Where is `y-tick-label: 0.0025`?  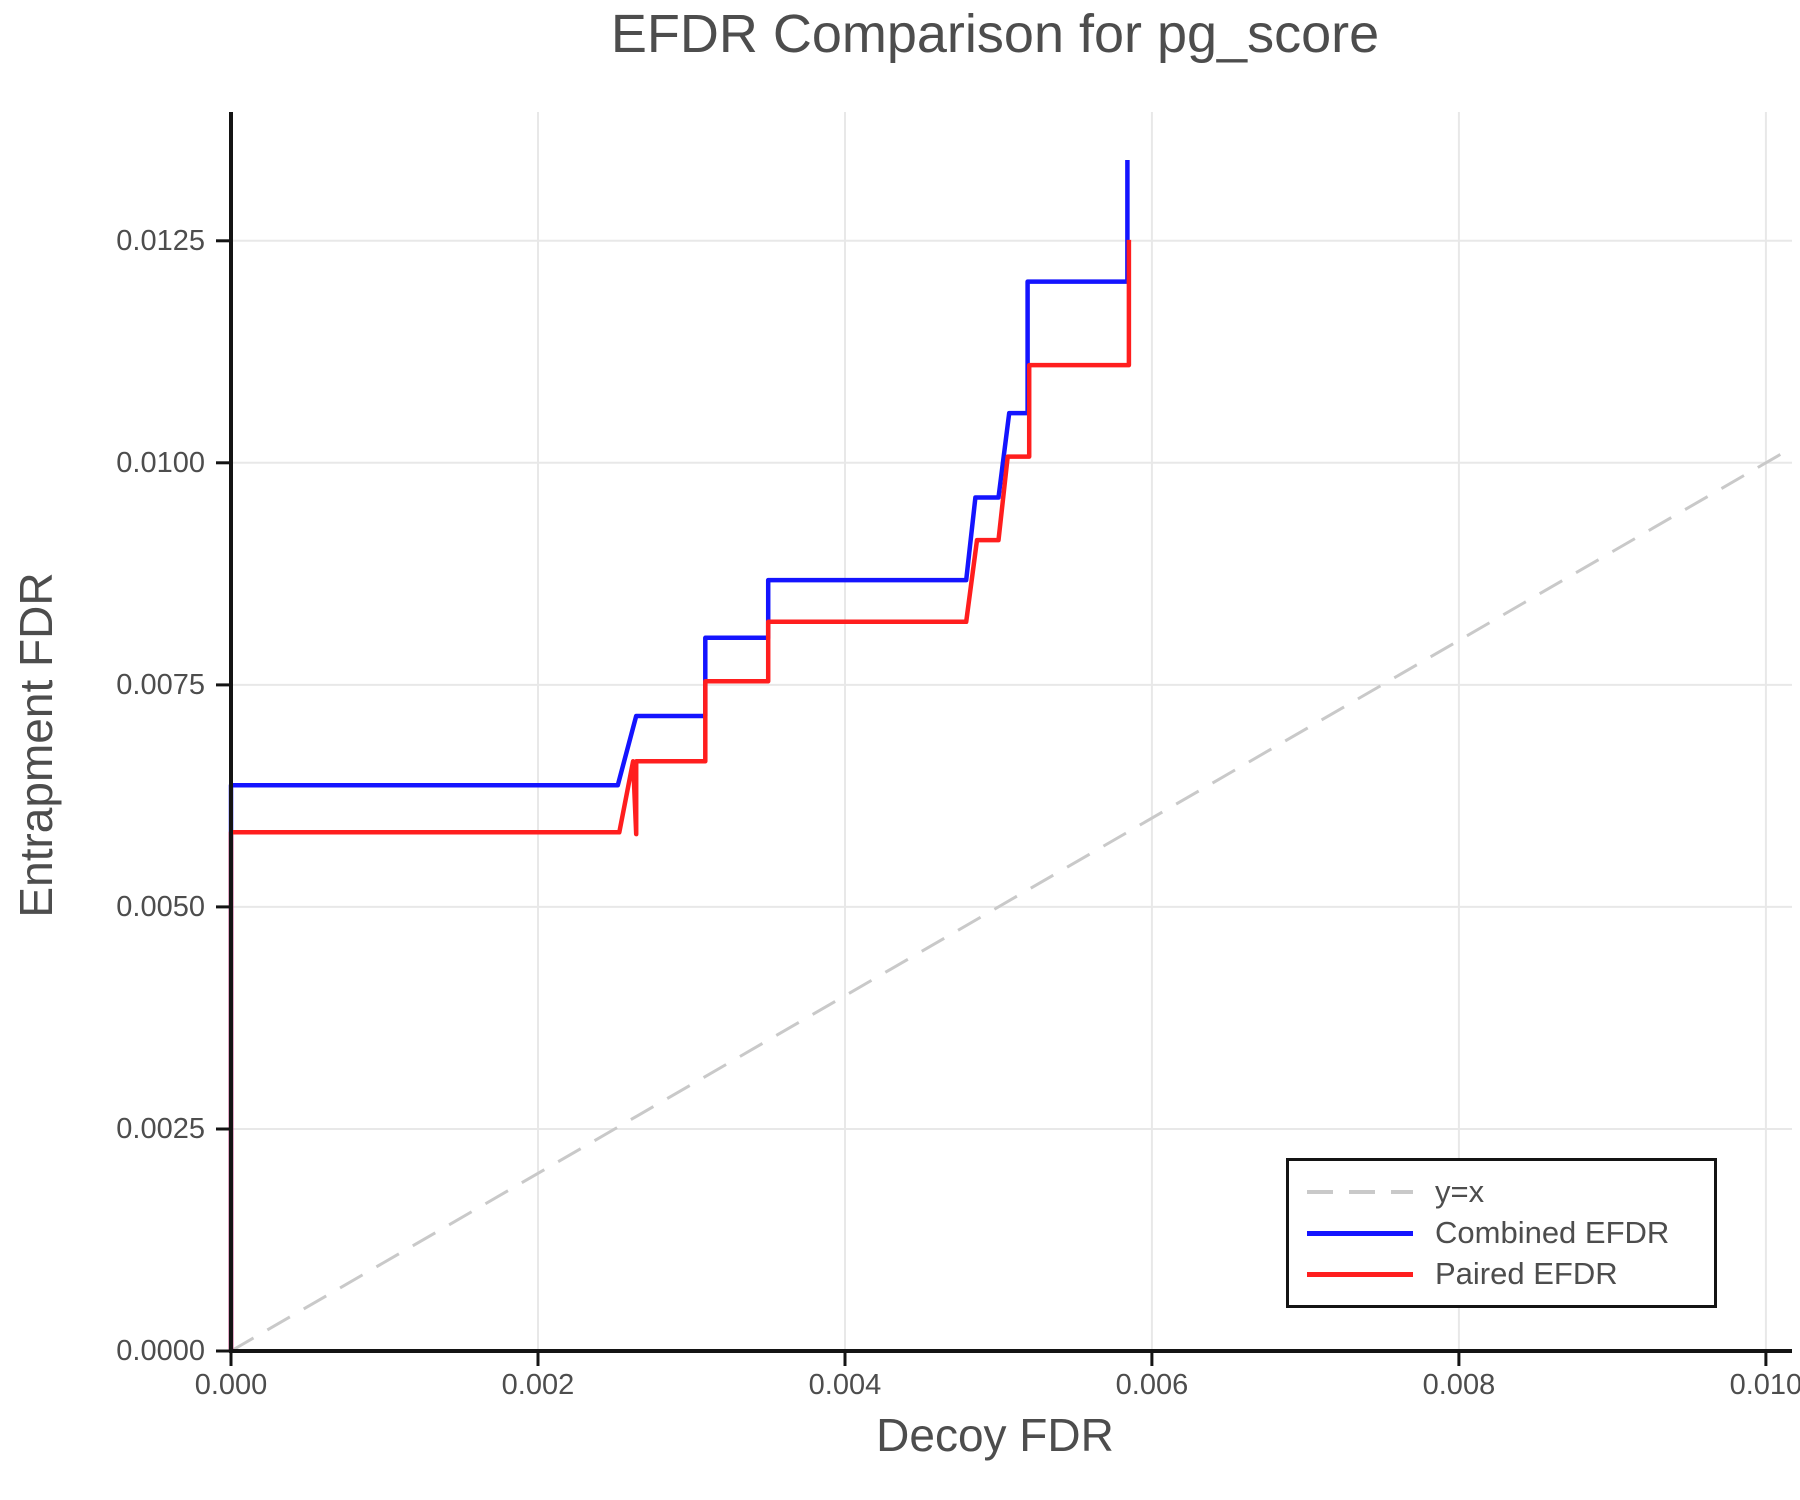 y-tick-label: 0.0025 is located at coordinates (160, 1128).